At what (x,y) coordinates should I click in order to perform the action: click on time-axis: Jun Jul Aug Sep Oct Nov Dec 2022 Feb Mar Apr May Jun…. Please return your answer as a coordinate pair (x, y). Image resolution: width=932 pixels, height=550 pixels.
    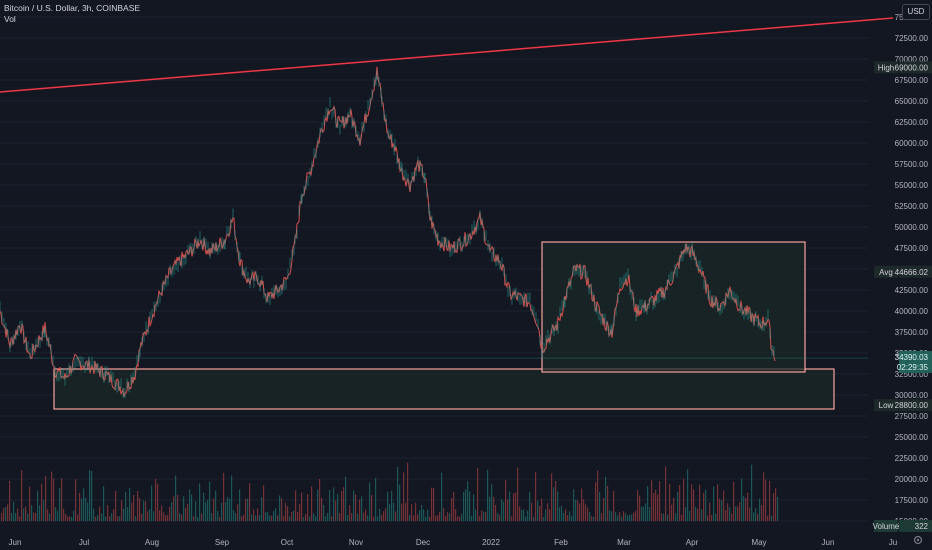
    Looking at the image, I should click on (453, 542).